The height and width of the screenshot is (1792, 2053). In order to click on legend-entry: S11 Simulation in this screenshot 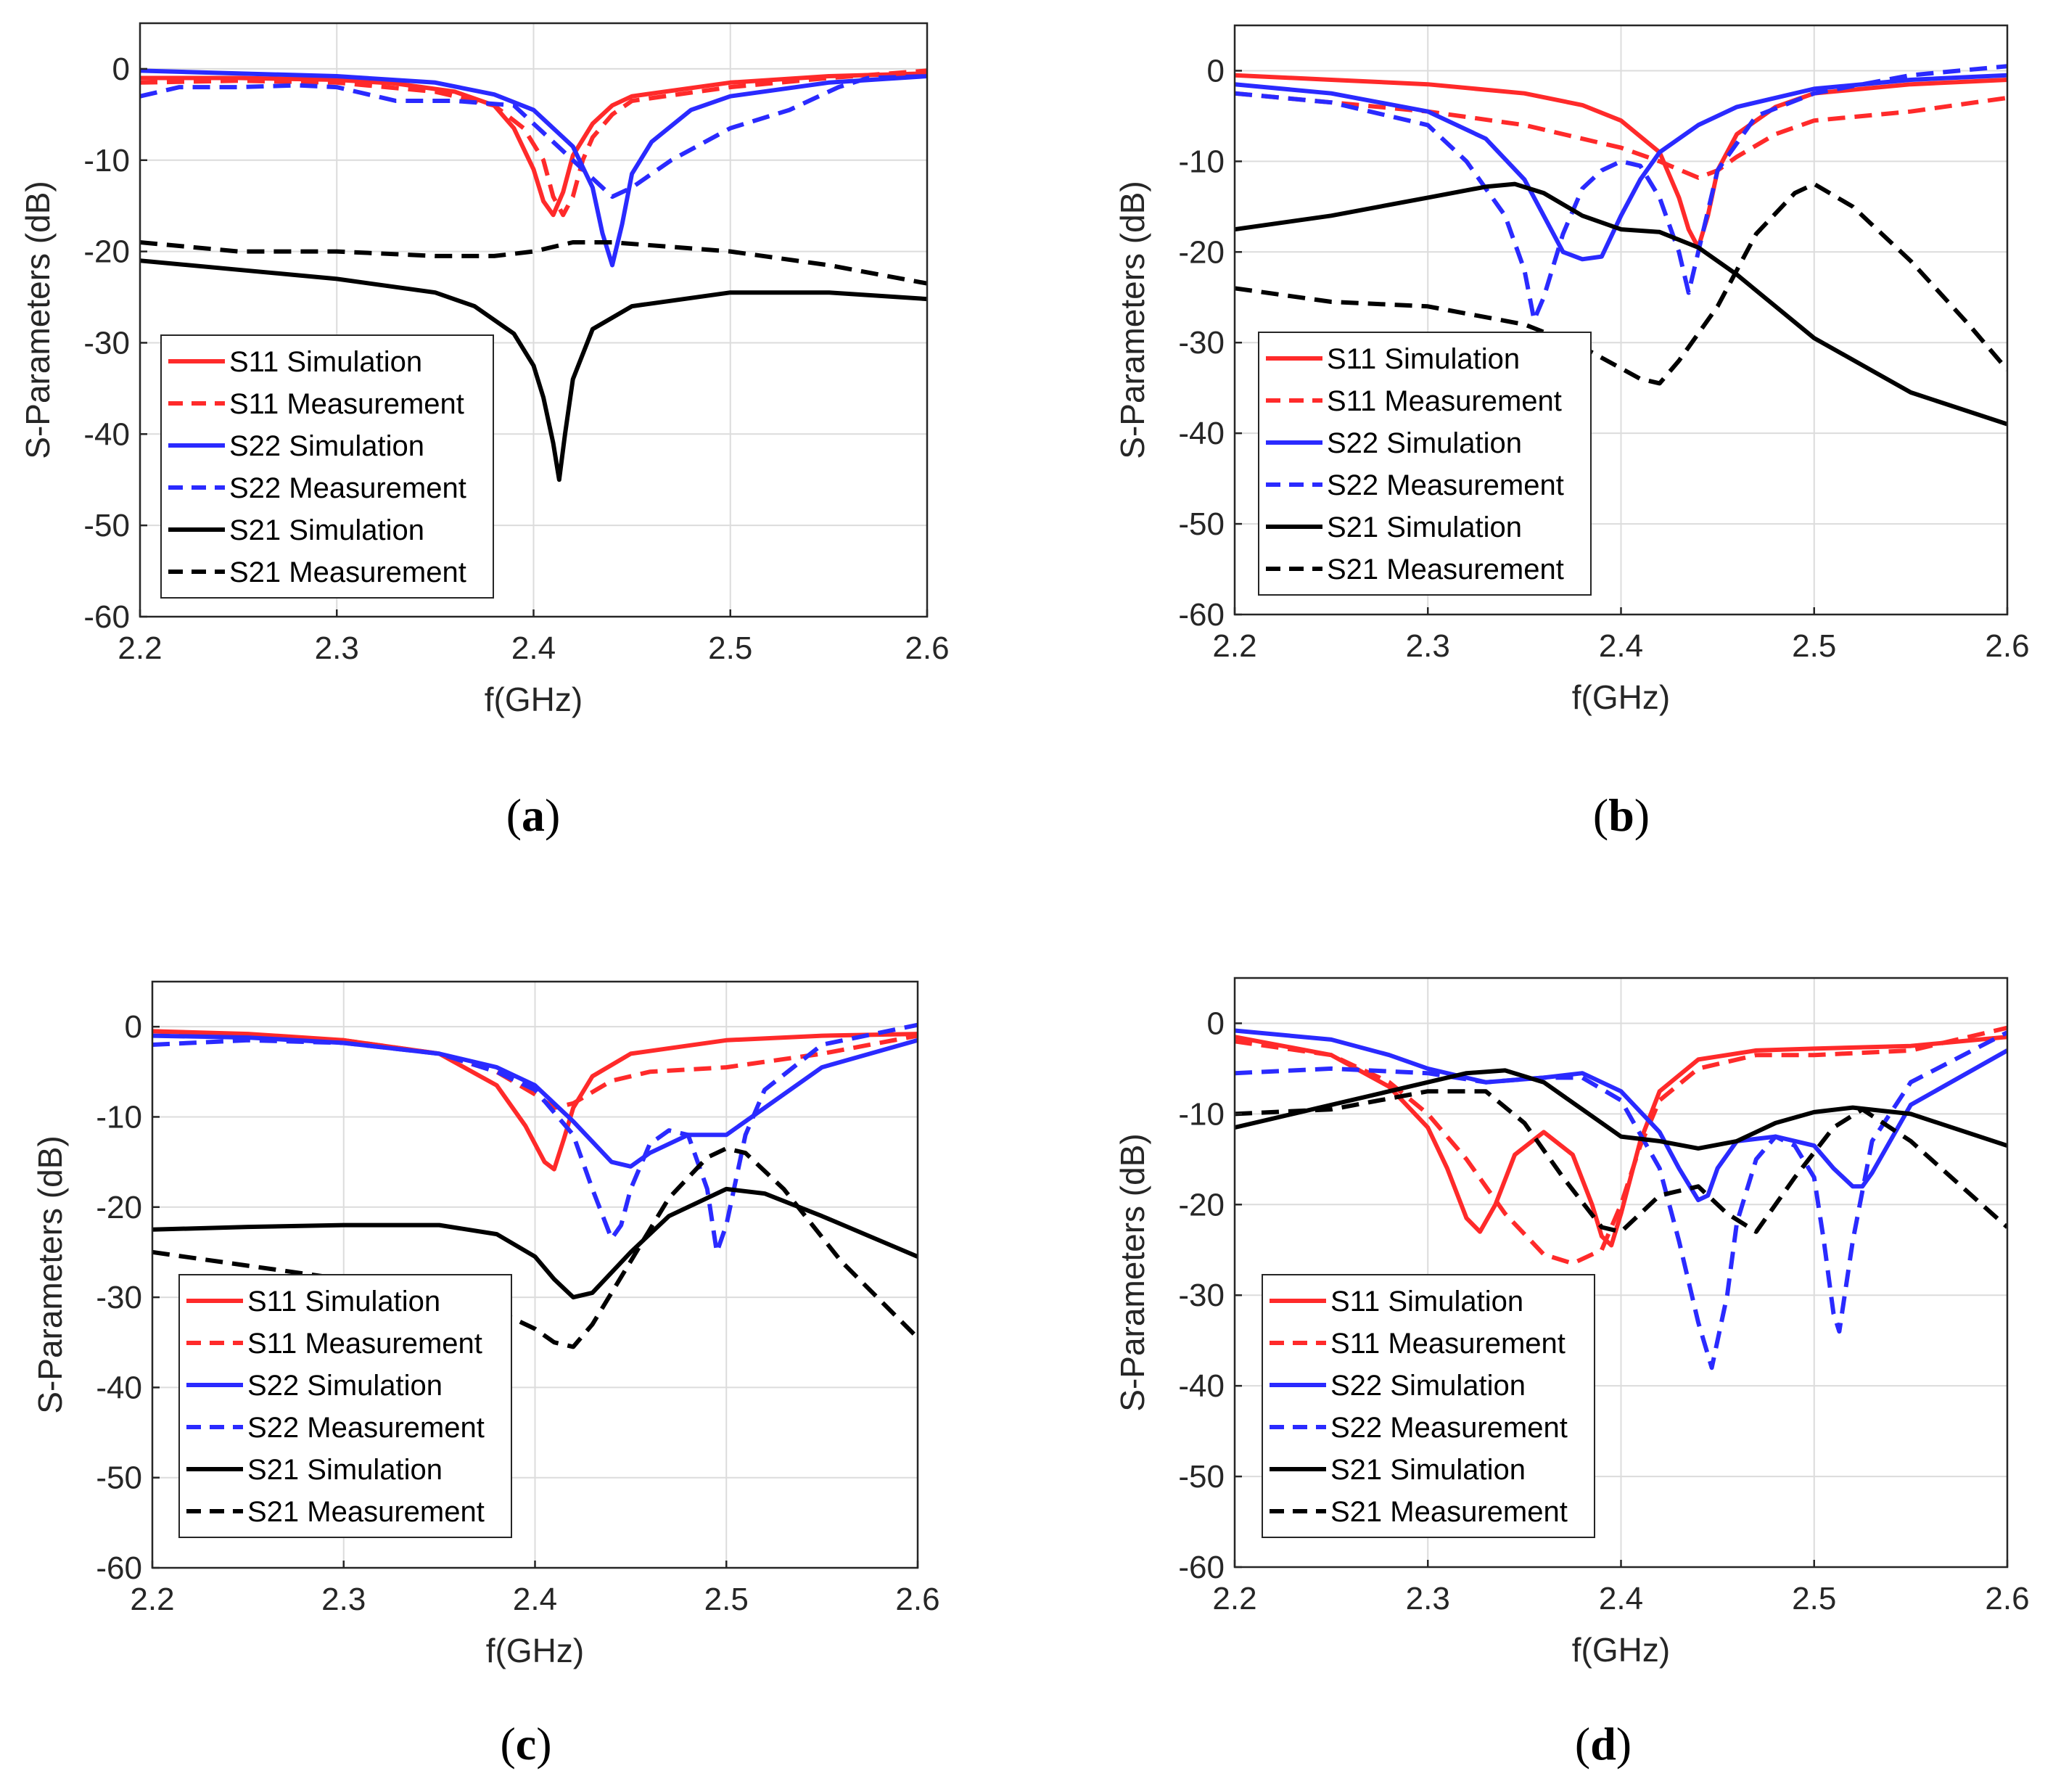, I will do `click(343, 1302)`.